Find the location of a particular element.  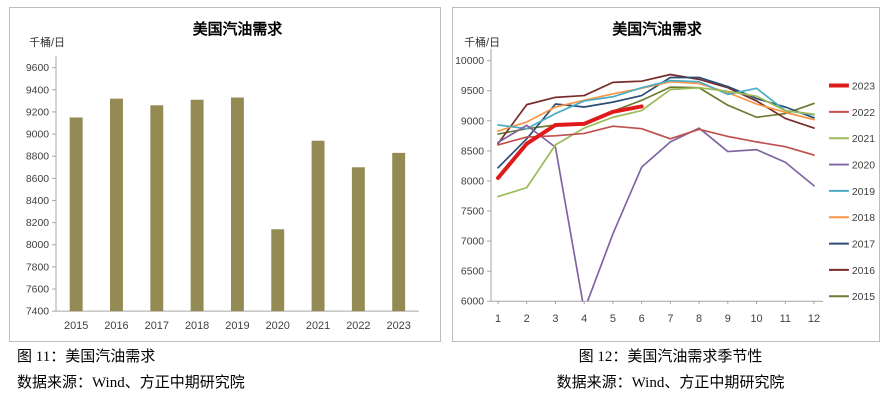

y-axis-label: 9400 is located at coordinates (37, 90).